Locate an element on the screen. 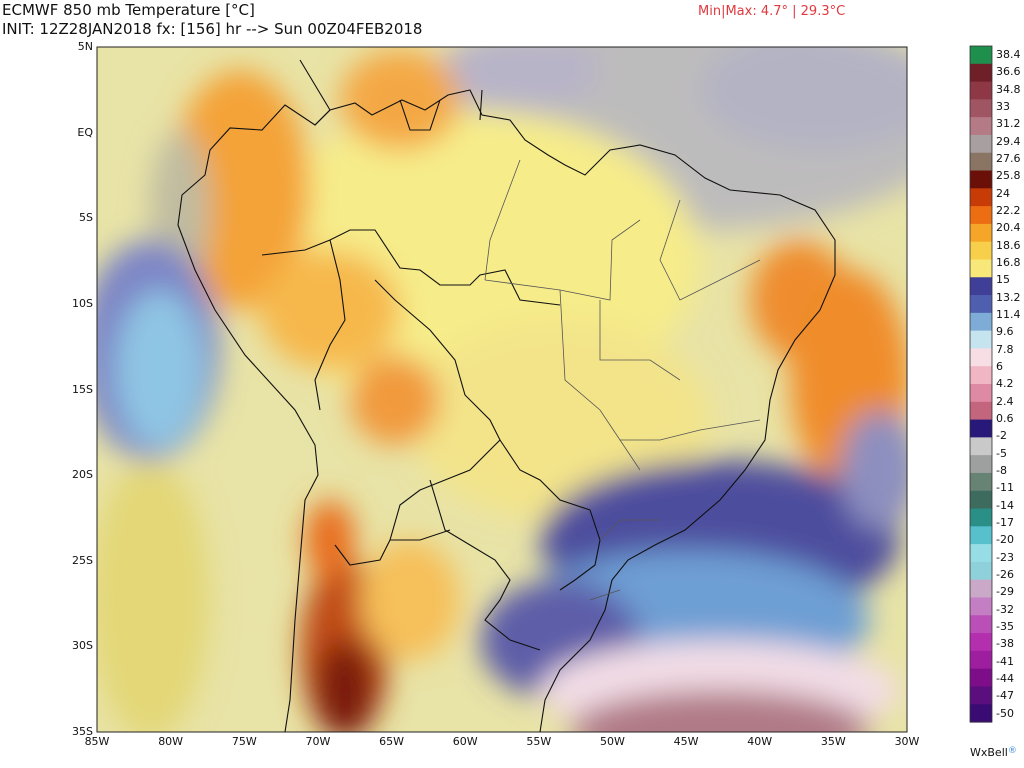 The width and height of the screenshot is (1024, 768). colorbar-label: -2 is located at coordinates (1001, 436).